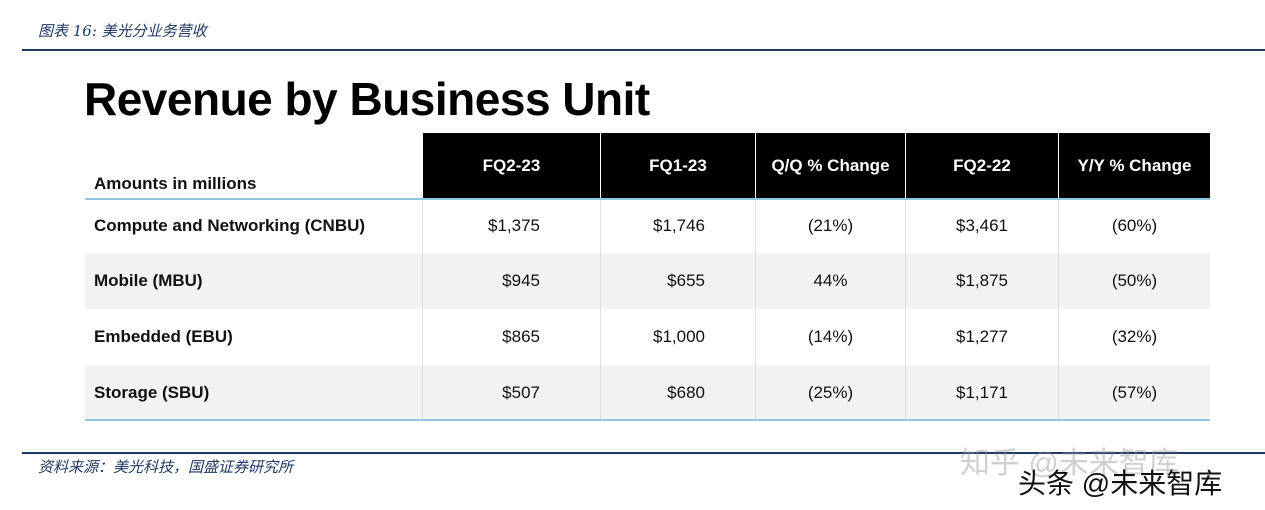 The height and width of the screenshot is (510, 1265). Describe the element at coordinates (367, 99) in the screenshot. I see `title: Revenue by Business Unit` at that location.